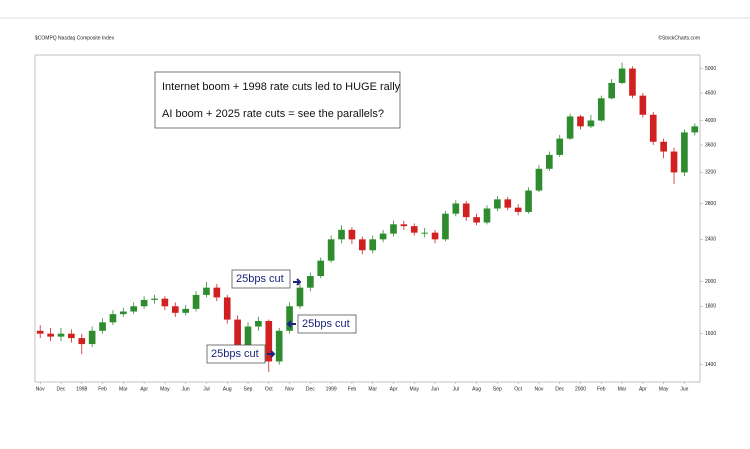 This screenshot has width=750, height=449. Describe the element at coordinates (710, 69) in the screenshot. I see `y-tick-label: 5000` at that location.